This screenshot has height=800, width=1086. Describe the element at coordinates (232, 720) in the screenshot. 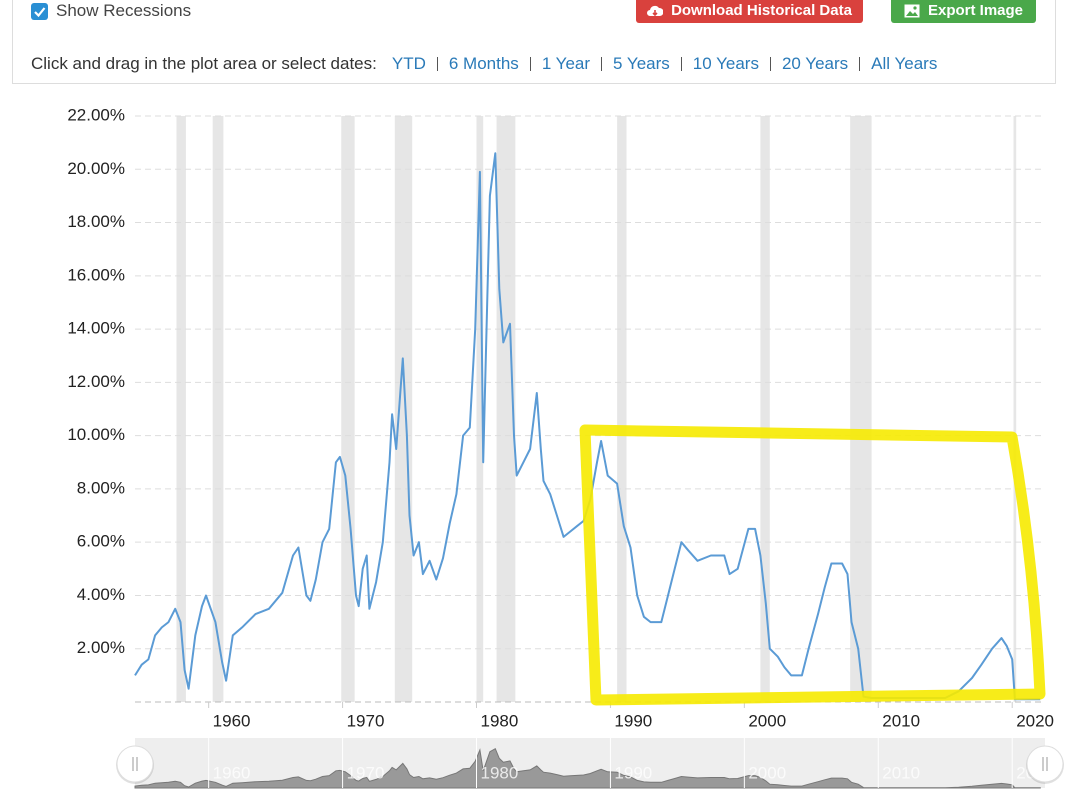

I see `x-tick-label: 1960` at that location.